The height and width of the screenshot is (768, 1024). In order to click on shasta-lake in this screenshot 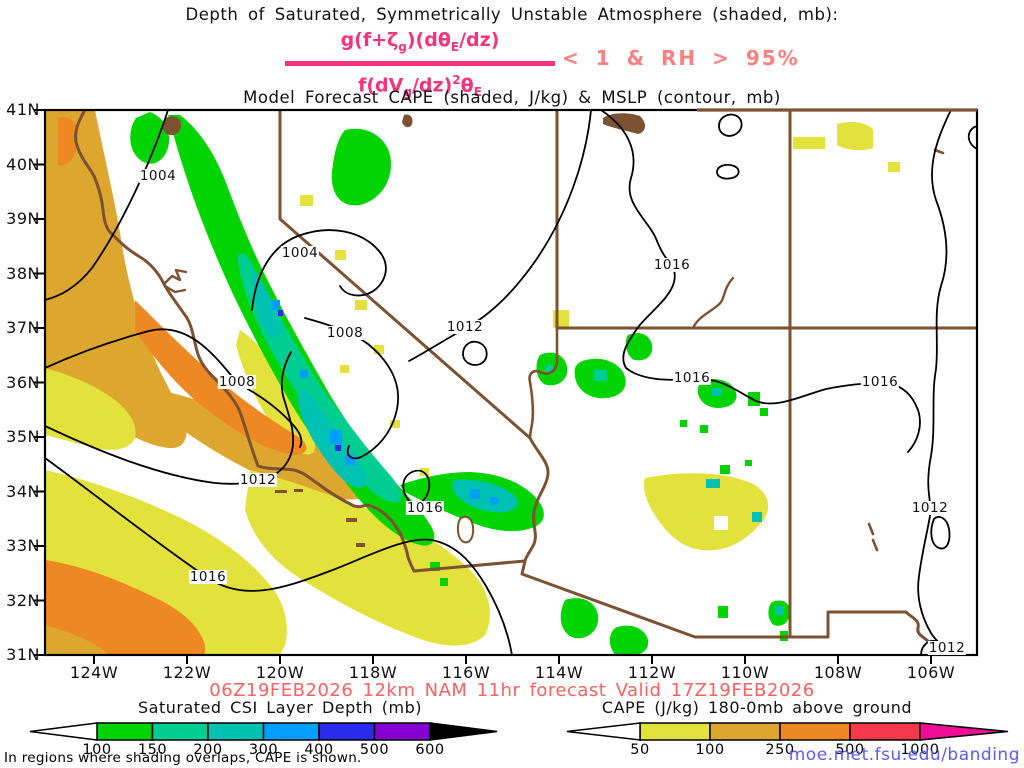, I will do `click(172, 126)`.